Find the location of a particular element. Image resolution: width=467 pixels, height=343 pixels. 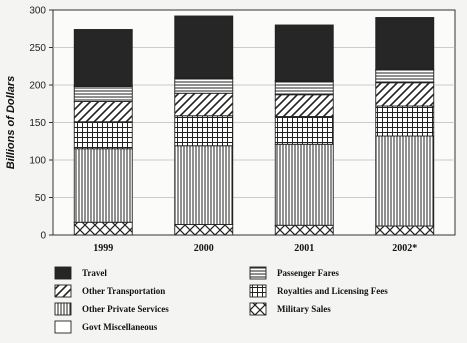

bar-segment-military-sales-2002 is located at coordinates (405, 230).